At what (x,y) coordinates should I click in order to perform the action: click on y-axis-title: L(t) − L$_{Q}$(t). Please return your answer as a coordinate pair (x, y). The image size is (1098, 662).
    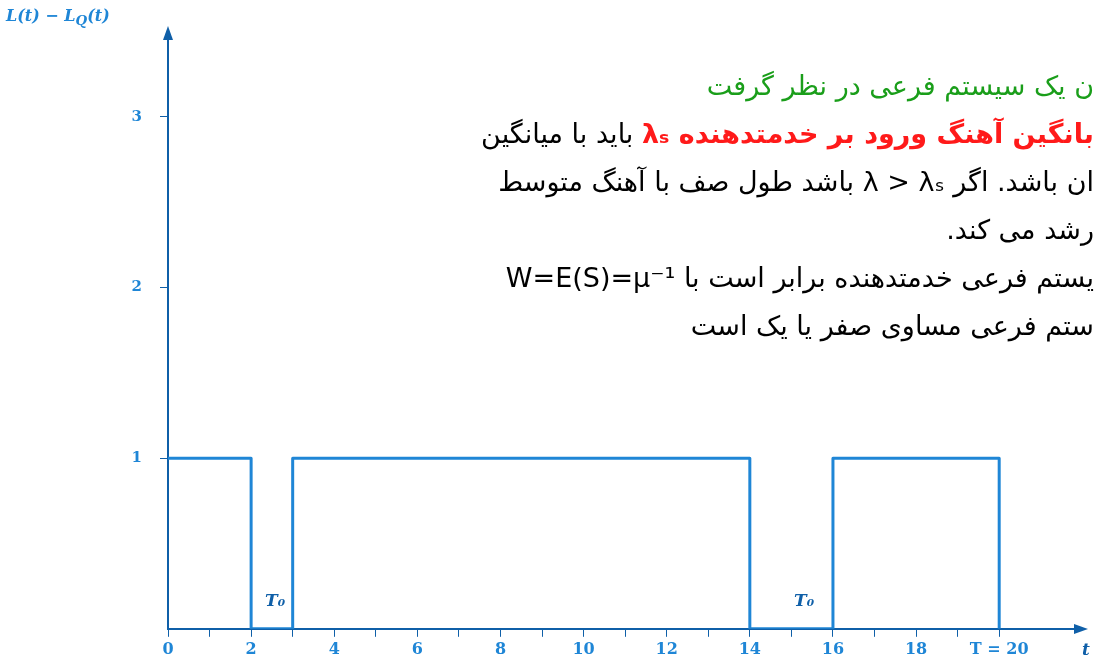
    Looking at the image, I should click on (58, 17).